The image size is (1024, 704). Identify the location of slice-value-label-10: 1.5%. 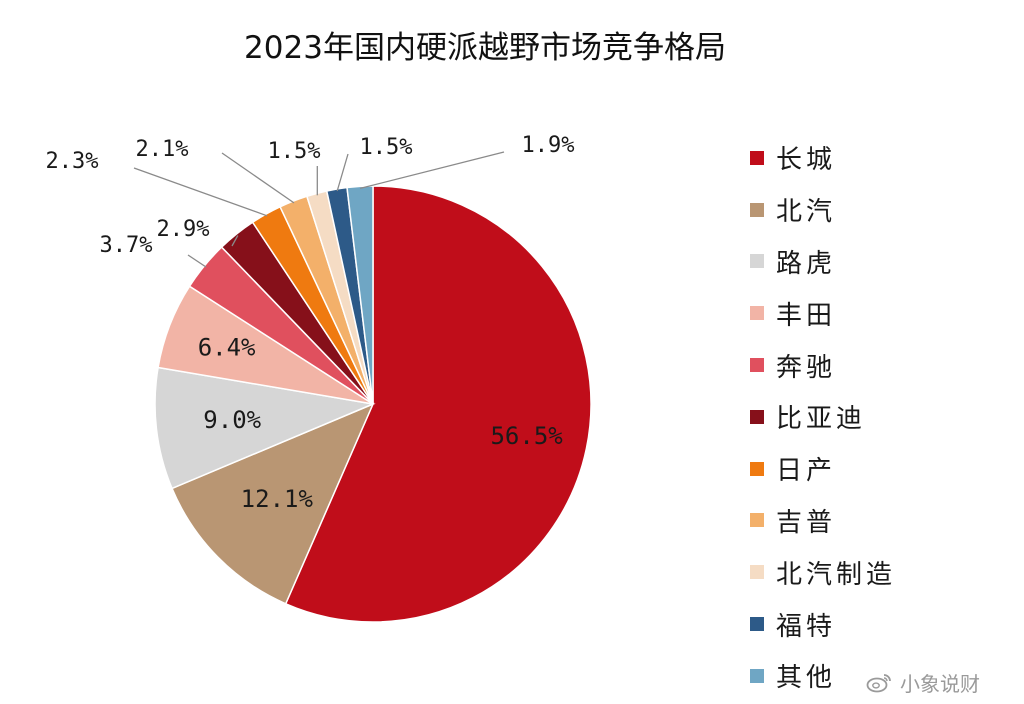
(386, 147).